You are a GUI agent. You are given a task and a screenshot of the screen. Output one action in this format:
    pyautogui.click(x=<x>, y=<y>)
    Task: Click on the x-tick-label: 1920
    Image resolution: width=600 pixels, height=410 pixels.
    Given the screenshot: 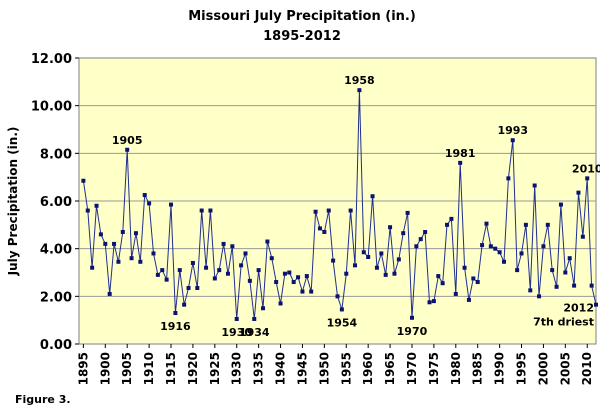 What is the action you would take?
    pyautogui.click(x=193, y=368)
    